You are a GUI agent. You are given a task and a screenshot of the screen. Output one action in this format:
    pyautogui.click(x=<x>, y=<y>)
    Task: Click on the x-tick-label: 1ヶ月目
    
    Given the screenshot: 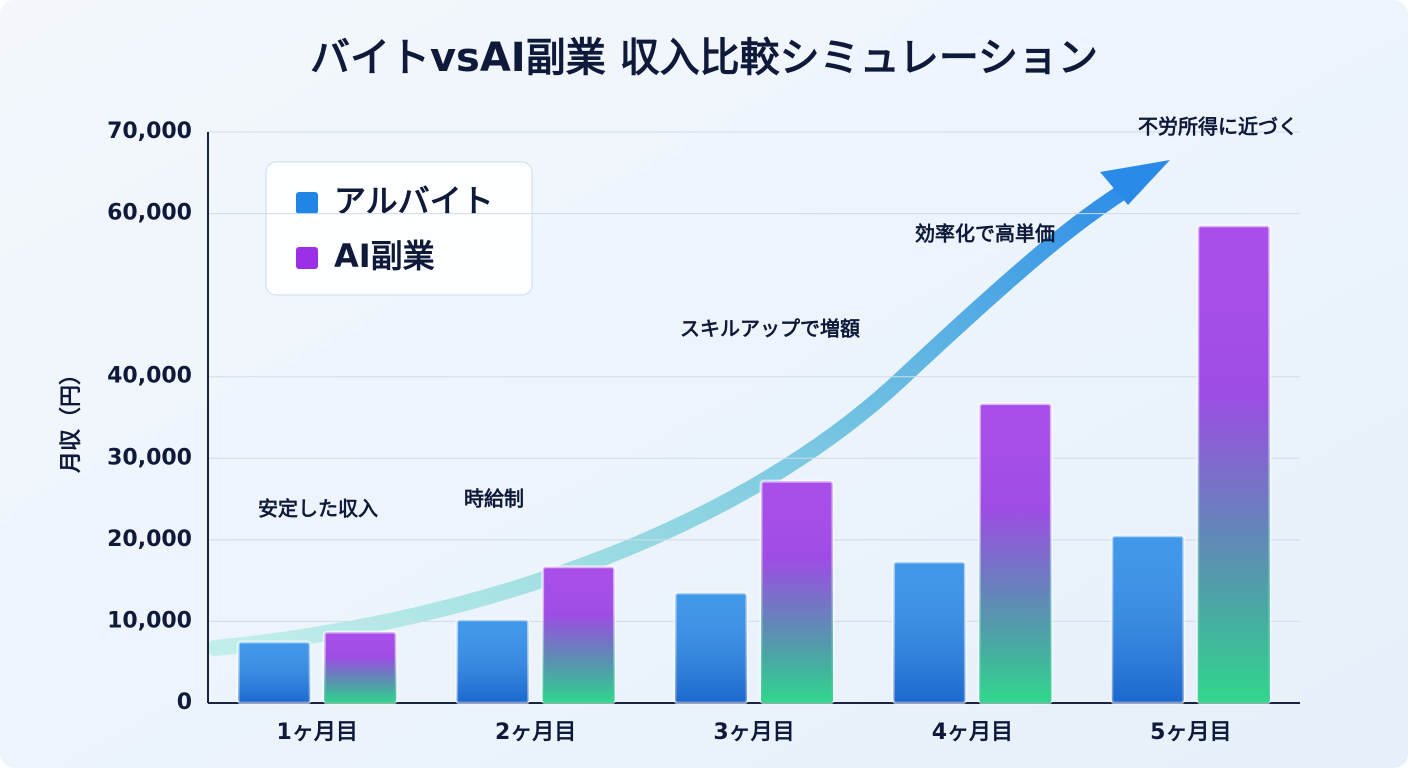 What is the action you would take?
    pyautogui.click(x=317, y=732)
    